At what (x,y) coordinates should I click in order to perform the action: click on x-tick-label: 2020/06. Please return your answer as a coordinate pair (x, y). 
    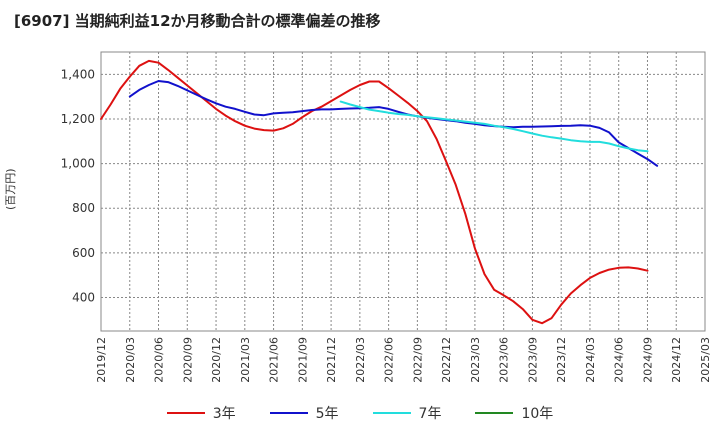
    Looking at the image, I should click on (159, 360).